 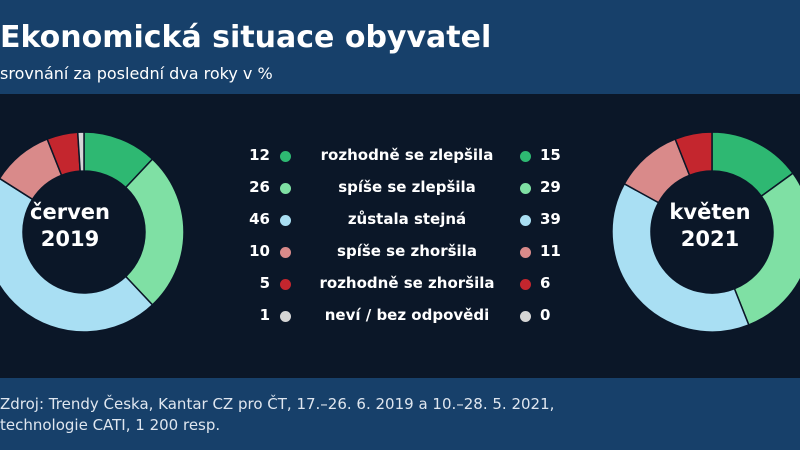 I want to click on value-2021: 0, so click(x=545, y=315).